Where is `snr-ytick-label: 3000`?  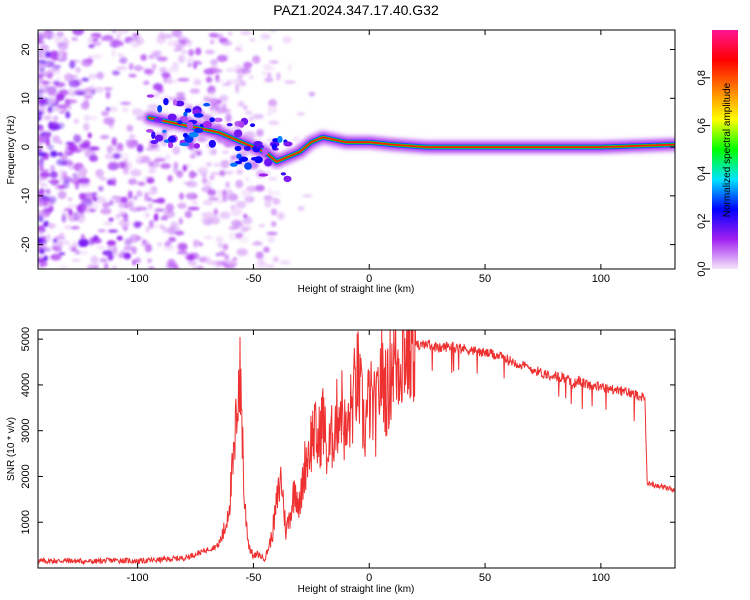
snr-ytick-label: 3000 is located at coordinates (26, 430).